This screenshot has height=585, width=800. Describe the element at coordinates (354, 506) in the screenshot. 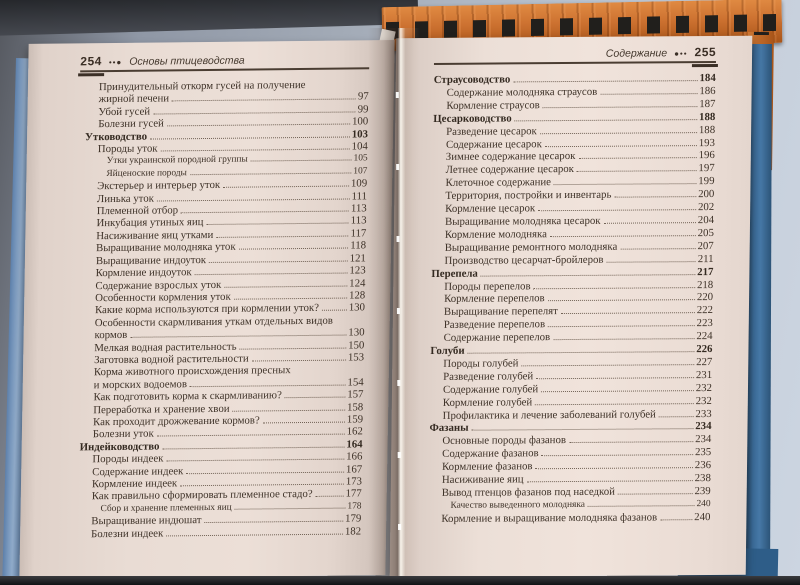

I see `toc-page-number: 178` at that location.